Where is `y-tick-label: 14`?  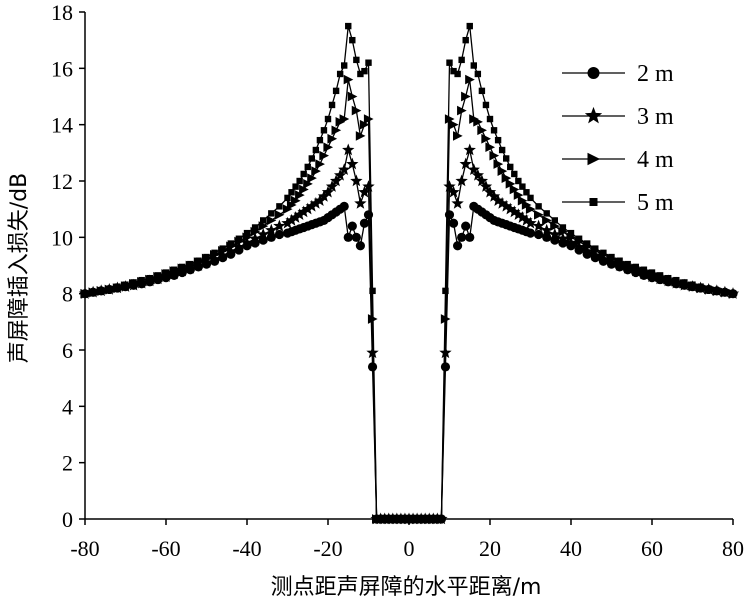 y-tick-label: 14 is located at coordinates (62, 125).